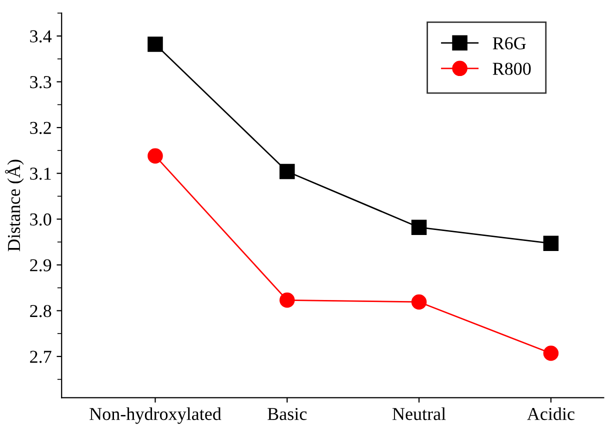  I want to click on y-tick-label: 2.9, so click(41, 265).